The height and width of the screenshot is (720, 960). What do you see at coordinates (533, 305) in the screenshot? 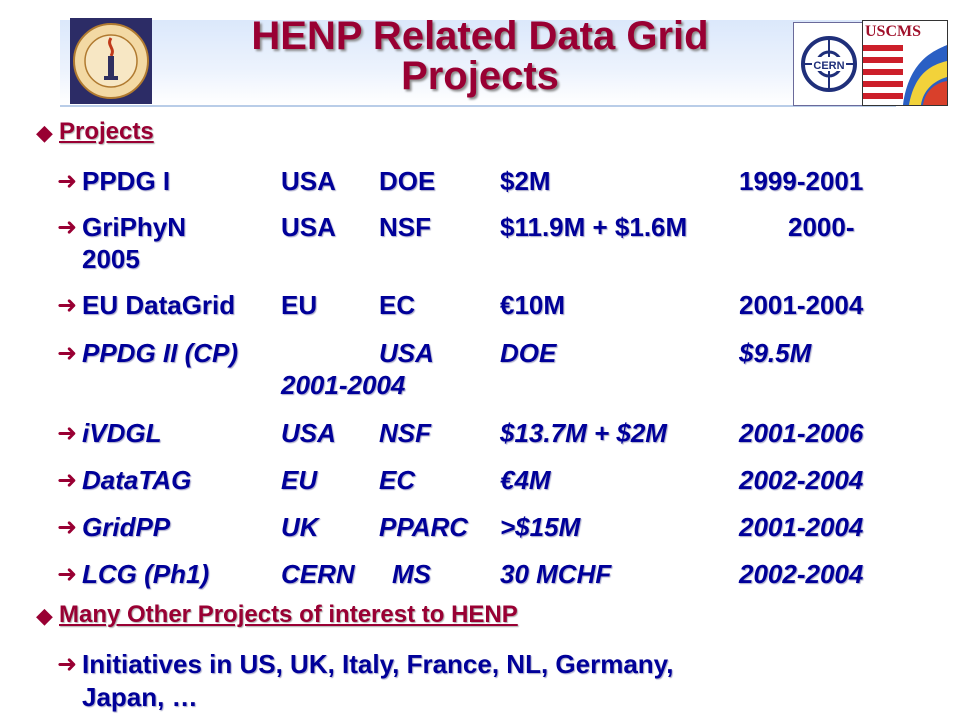
I see `project-funding: €10M` at bounding box center [533, 305].